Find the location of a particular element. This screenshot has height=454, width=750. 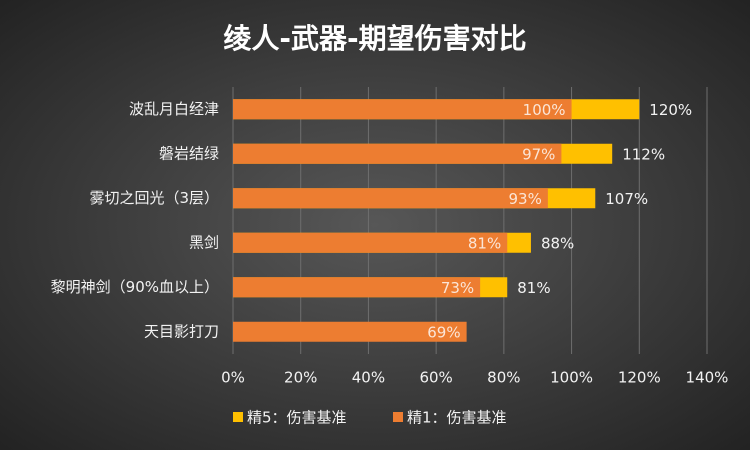

x-tick-label: 40% is located at coordinates (368, 378).